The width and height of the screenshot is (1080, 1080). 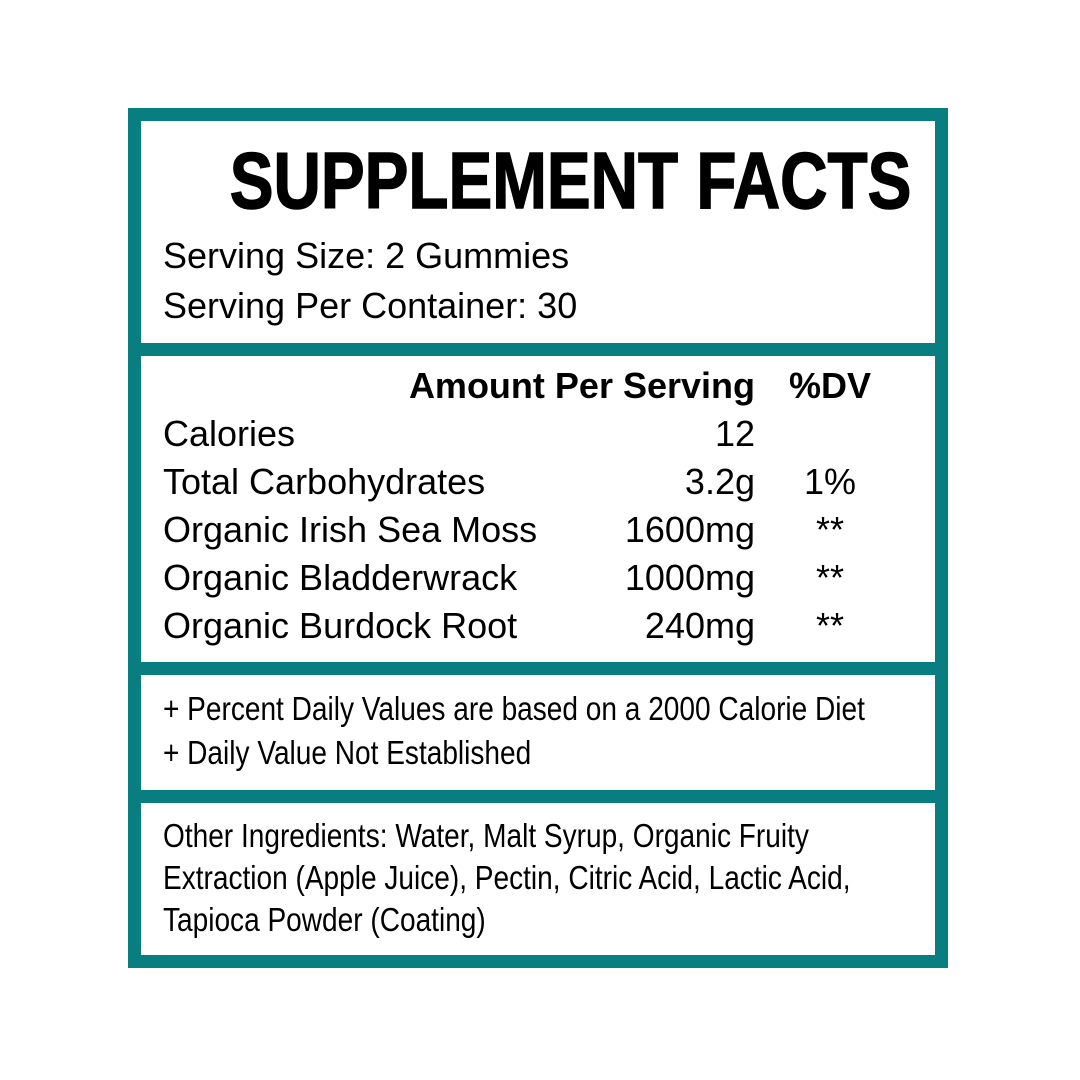 What do you see at coordinates (689, 529) in the screenshot?
I see `nutrient-amount: 1600mg` at bounding box center [689, 529].